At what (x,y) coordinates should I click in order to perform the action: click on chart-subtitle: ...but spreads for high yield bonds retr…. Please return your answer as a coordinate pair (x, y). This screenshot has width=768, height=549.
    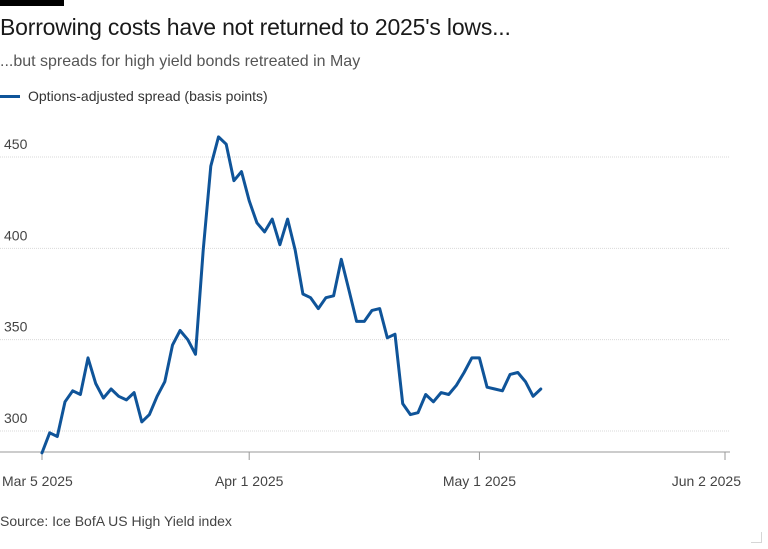
    Looking at the image, I should click on (180, 61).